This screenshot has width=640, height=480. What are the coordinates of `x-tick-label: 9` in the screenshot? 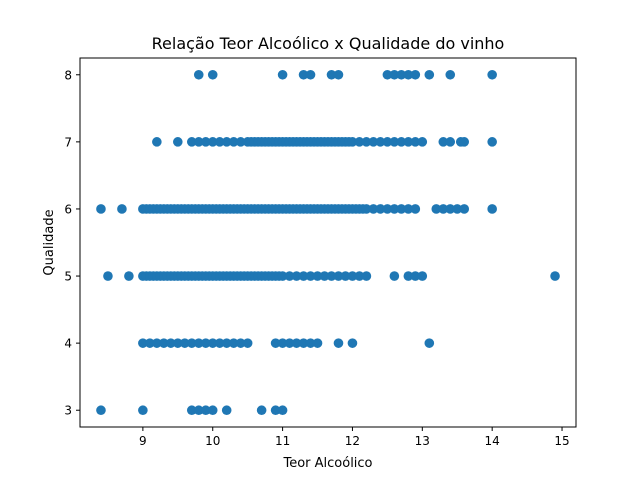 It's located at (143, 441).